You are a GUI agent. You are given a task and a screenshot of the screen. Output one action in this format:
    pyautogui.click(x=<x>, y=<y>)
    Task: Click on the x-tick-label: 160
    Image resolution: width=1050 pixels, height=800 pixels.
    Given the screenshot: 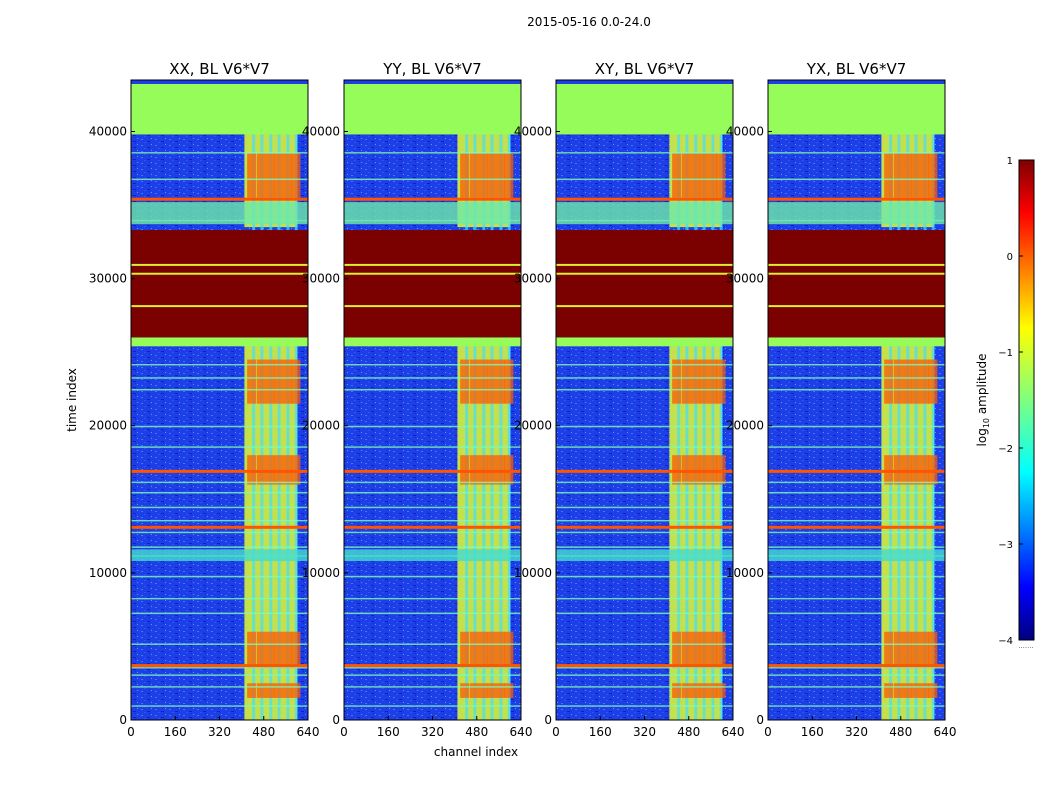 What is the action you would take?
    pyautogui.click(x=388, y=732)
    